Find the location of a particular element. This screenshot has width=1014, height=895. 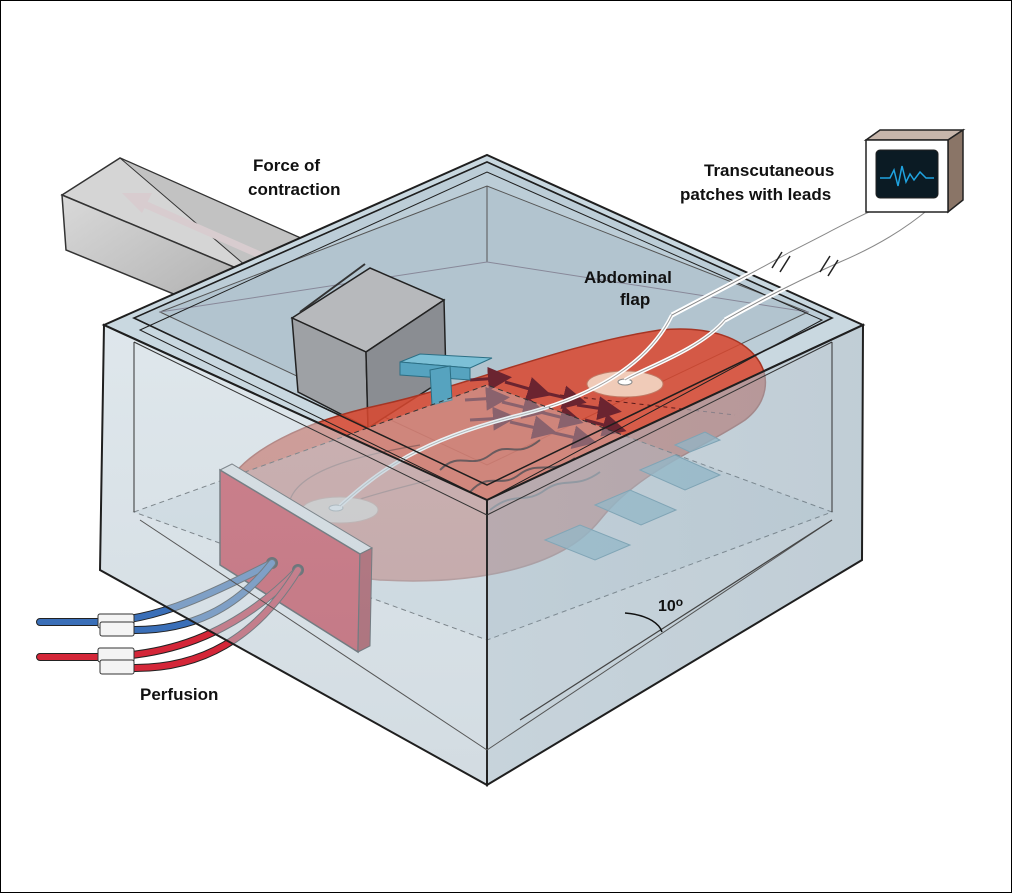

angle-degree: o is located at coordinates (679, 602).